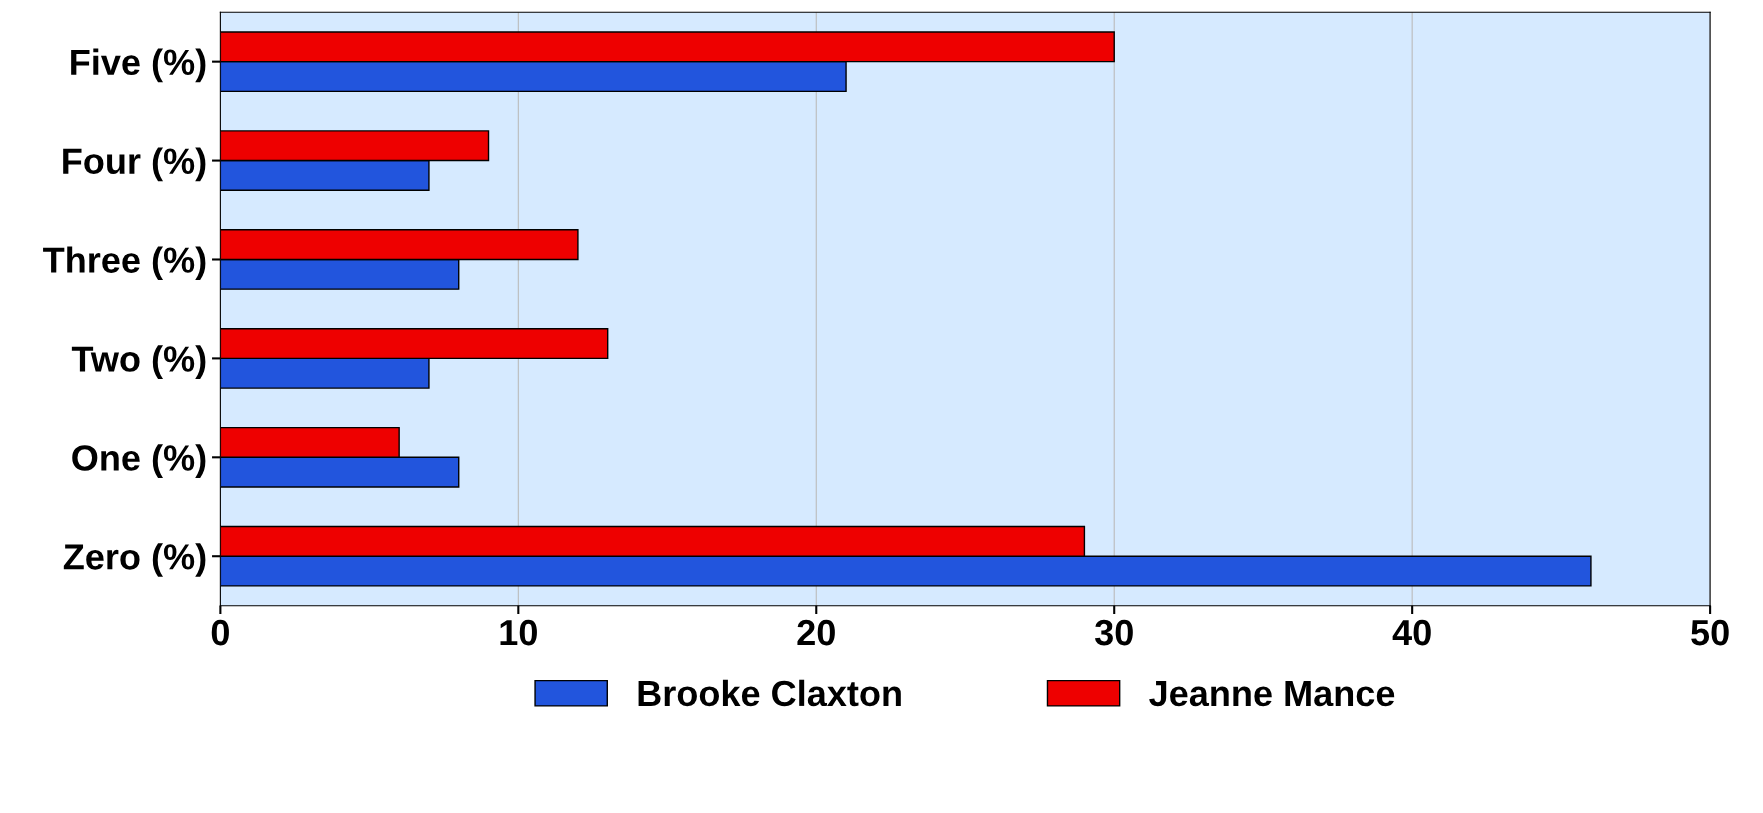 Image resolution: width=1763 pixels, height=813 pixels. Describe the element at coordinates (1272, 694) in the screenshot. I see `legend-label: Jeanne Mance` at that location.